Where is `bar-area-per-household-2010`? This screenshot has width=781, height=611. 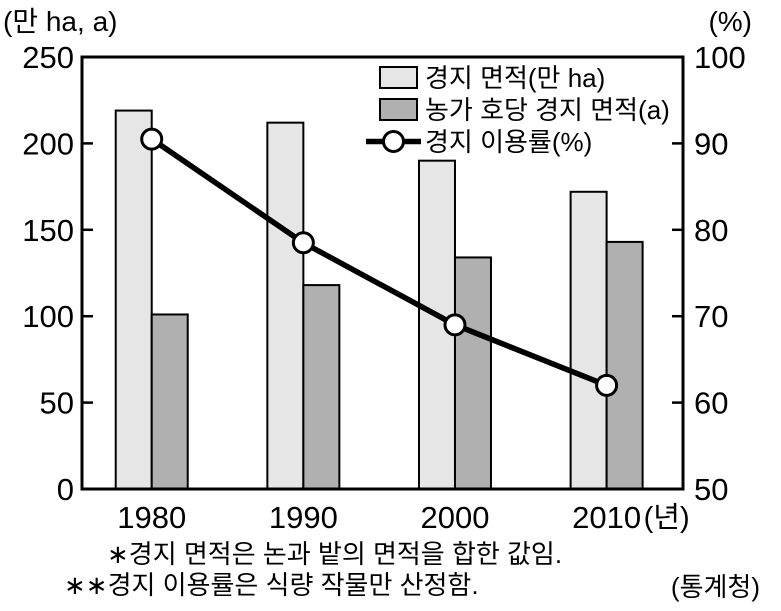 bar-area-per-household-2010 is located at coordinates (624, 365).